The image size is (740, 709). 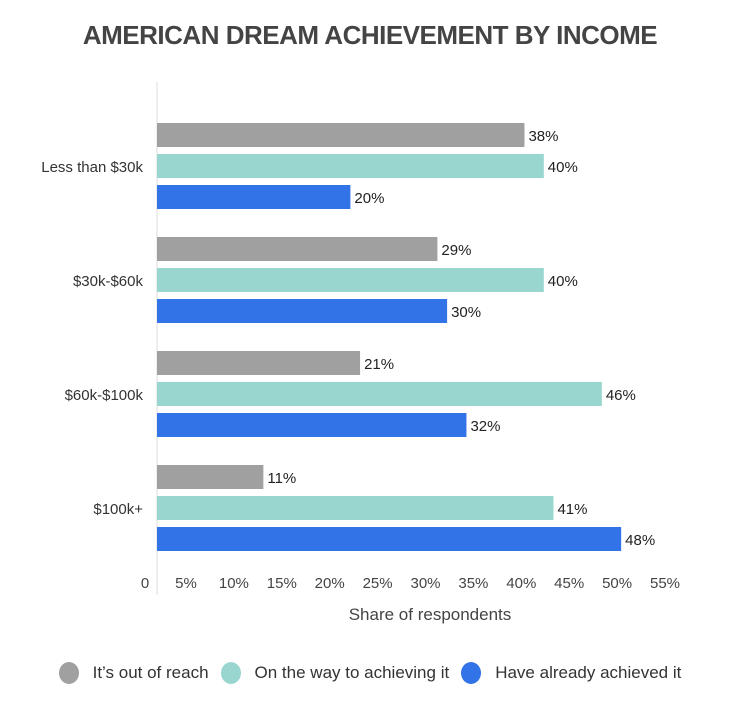 What do you see at coordinates (430, 614) in the screenshot?
I see `x-axis-title: Share of respondents` at bounding box center [430, 614].